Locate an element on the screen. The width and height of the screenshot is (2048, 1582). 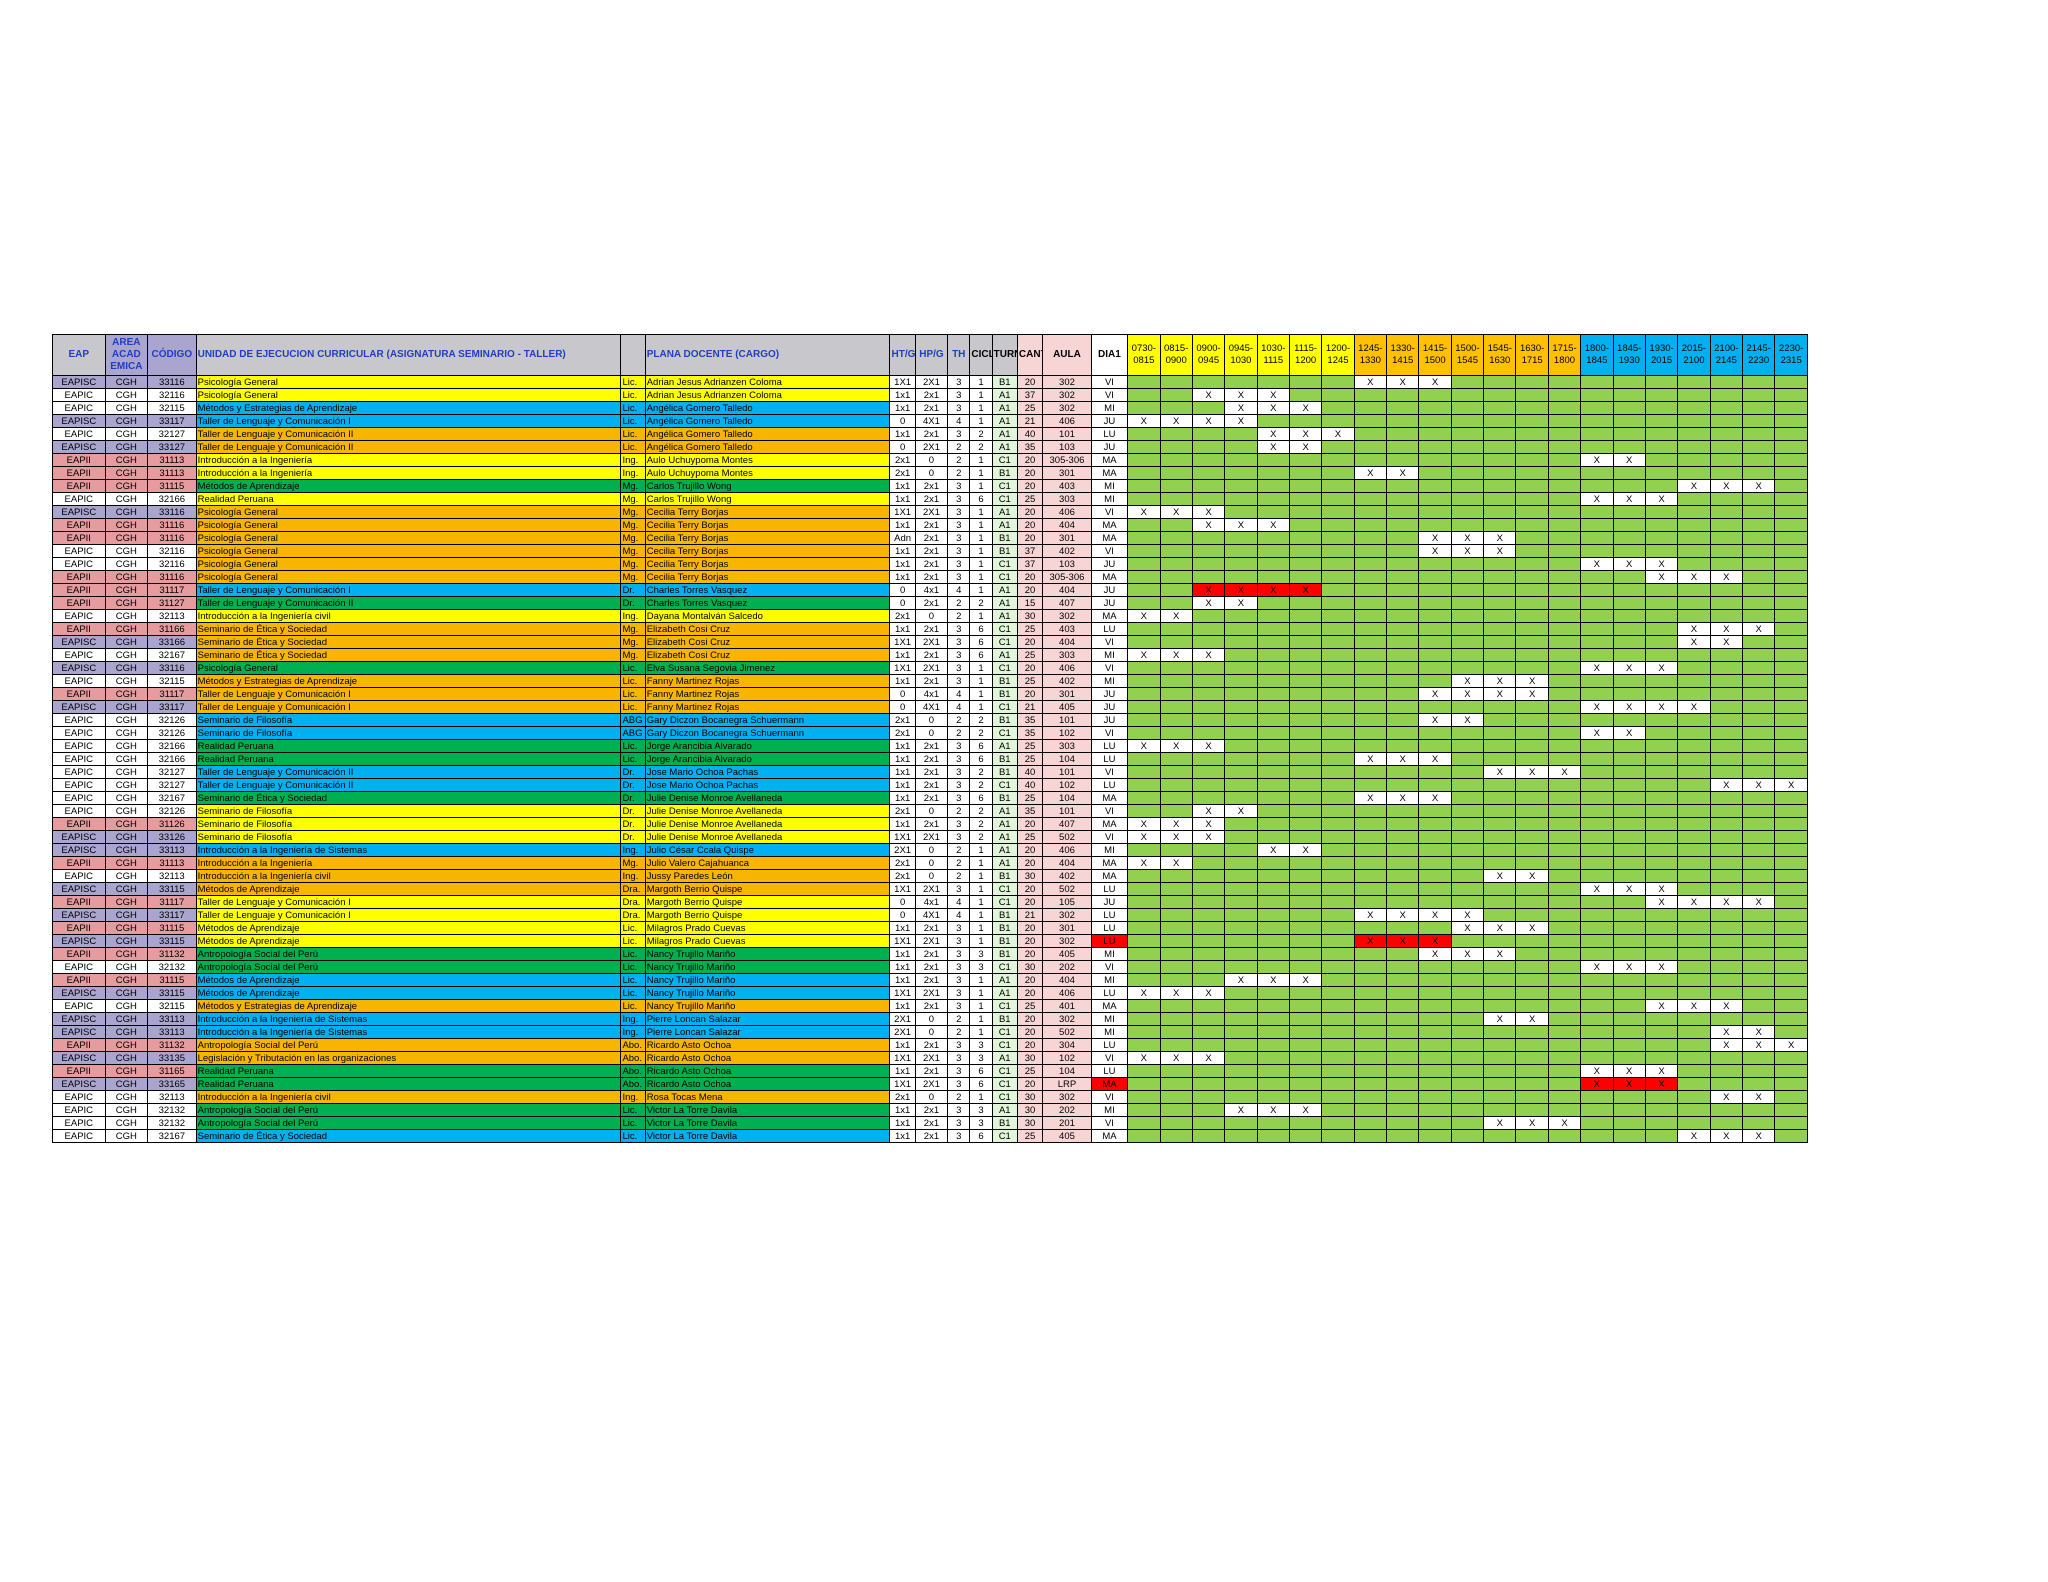
cell-grado: Lic. is located at coordinates (633, 746).